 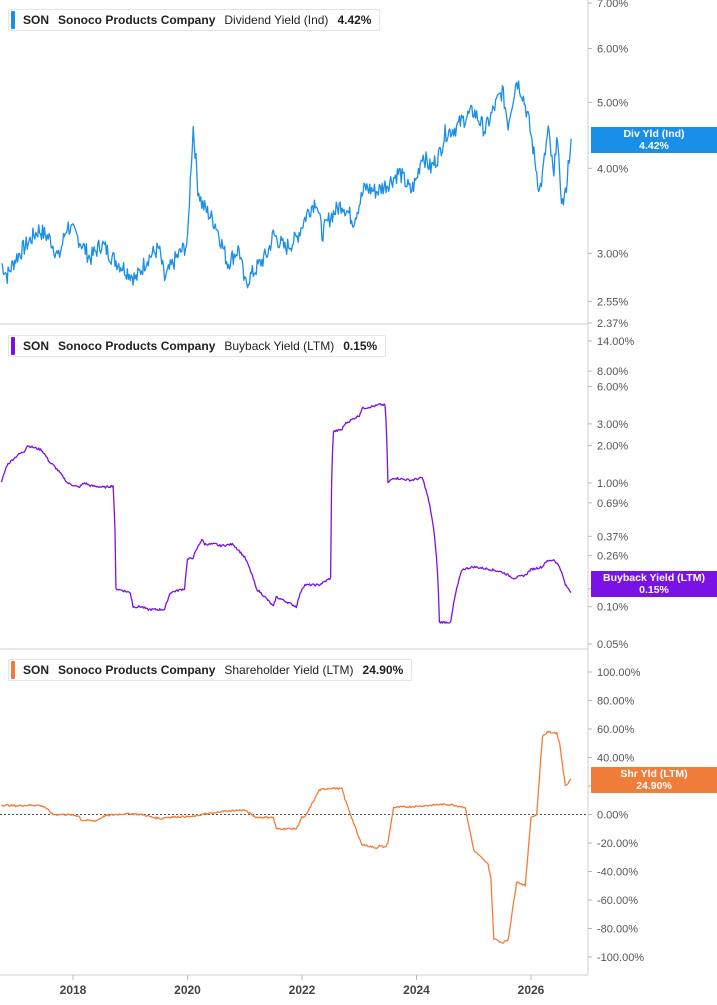 What do you see at coordinates (354, 20) in the screenshot?
I see `legend-value: 4.42%` at bounding box center [354, 20].